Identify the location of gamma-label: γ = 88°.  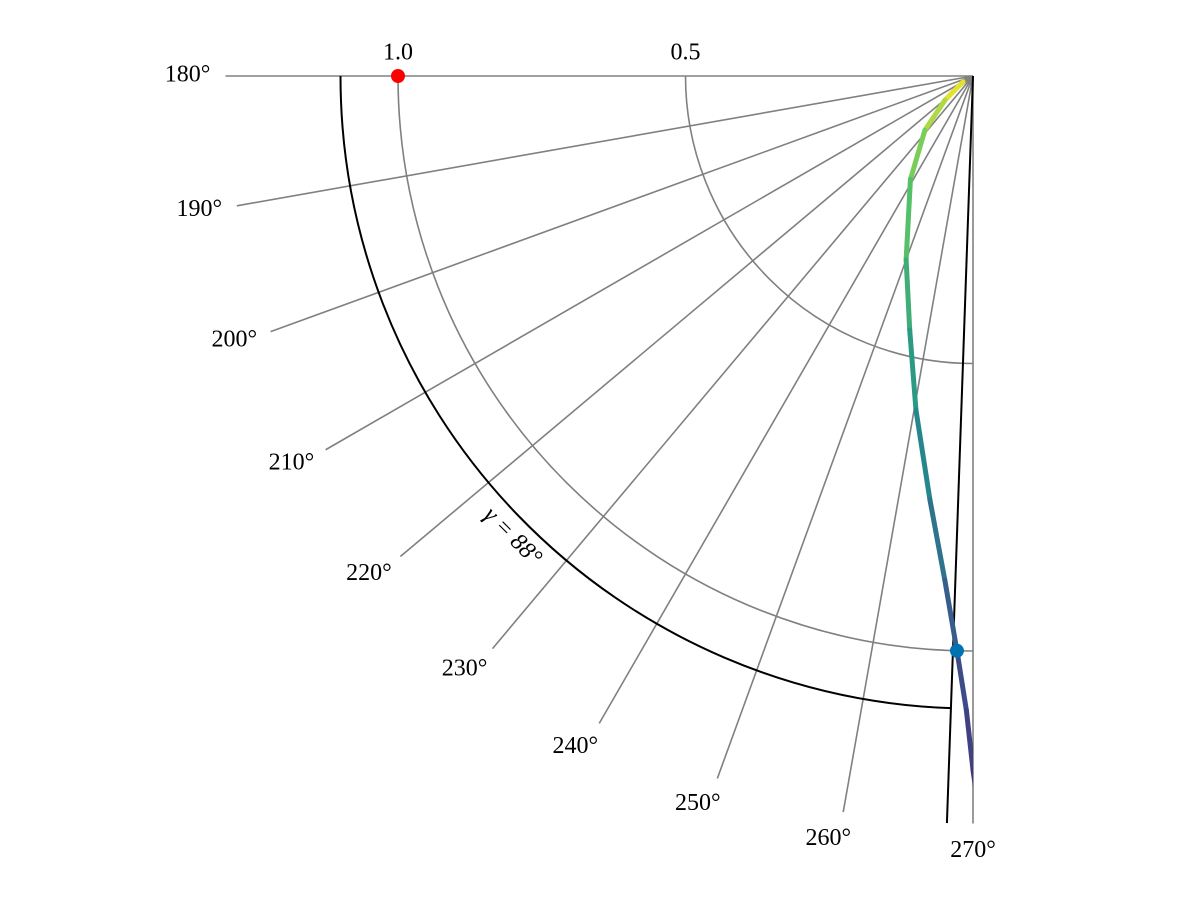
(512, 536).